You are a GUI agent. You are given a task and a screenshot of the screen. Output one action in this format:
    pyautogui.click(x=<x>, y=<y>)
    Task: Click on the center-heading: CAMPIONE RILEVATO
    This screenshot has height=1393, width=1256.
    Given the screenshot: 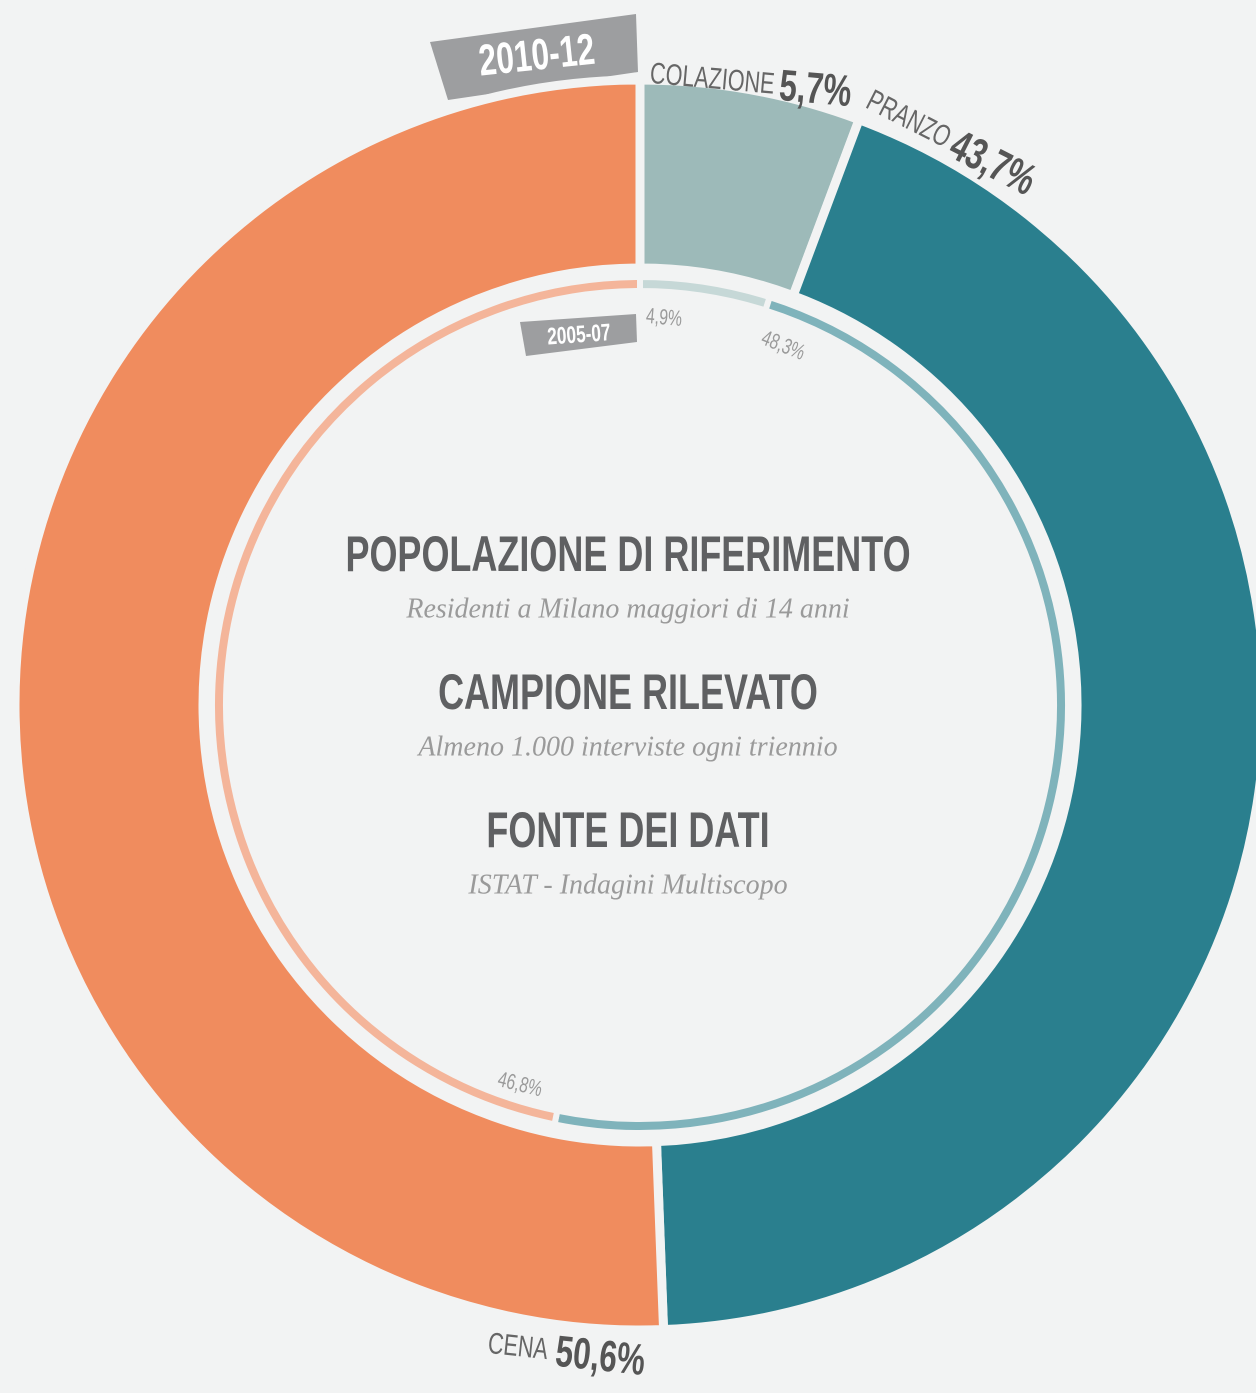 What is the action you would take?
    pyautogui.click(x=628, y=693)
    